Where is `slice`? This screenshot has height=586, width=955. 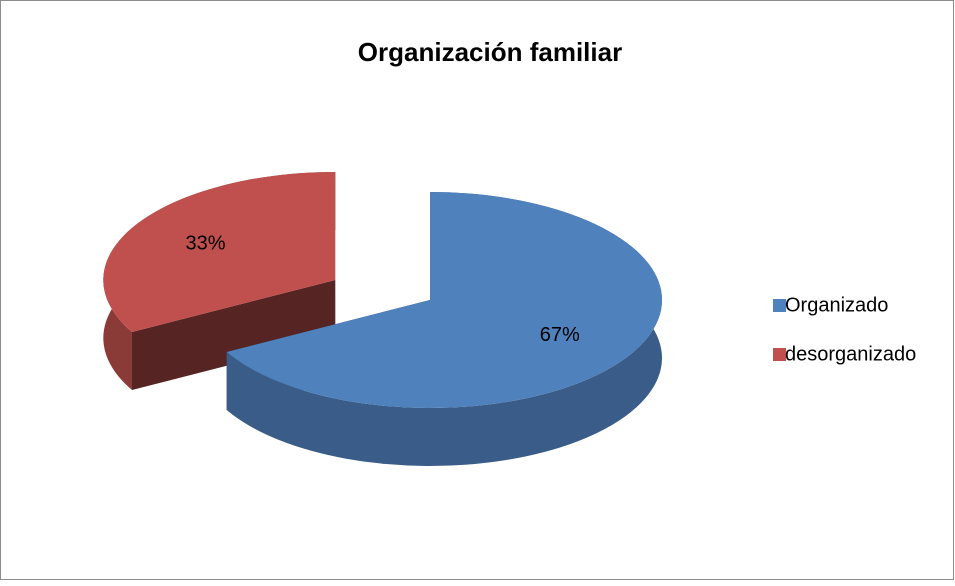
slice is located at coordinates (219, 252).